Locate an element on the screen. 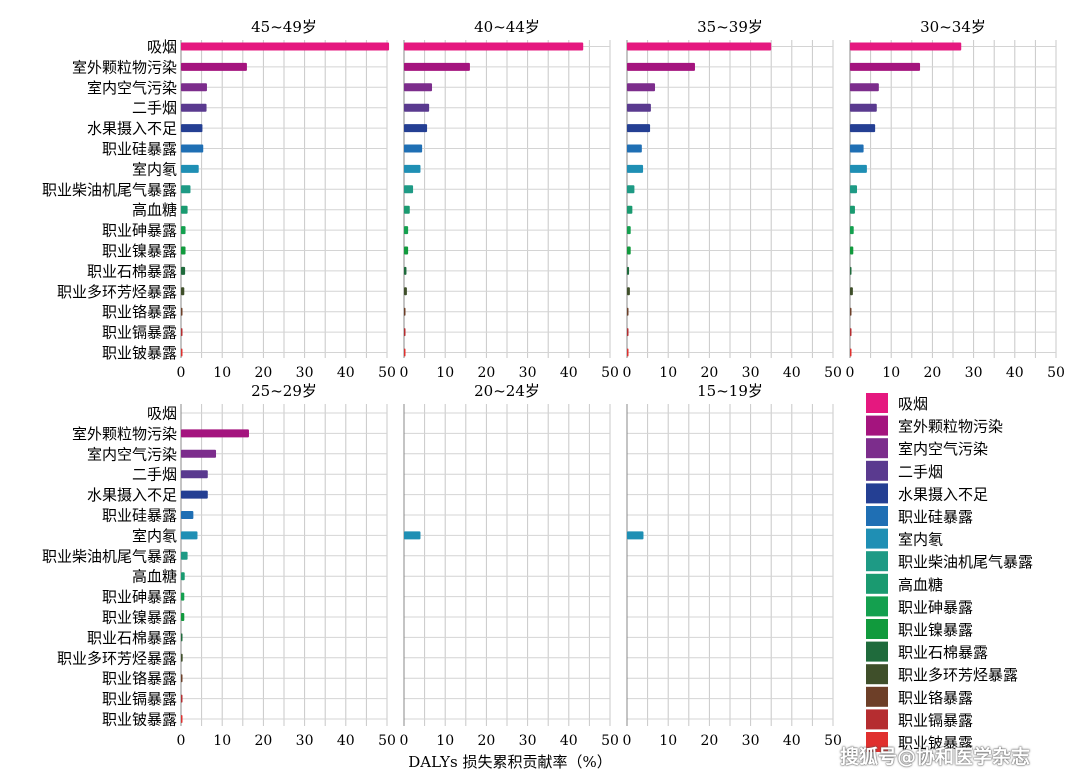  legend-label: 职业砷暴露 is located at coordinates (935, 607).